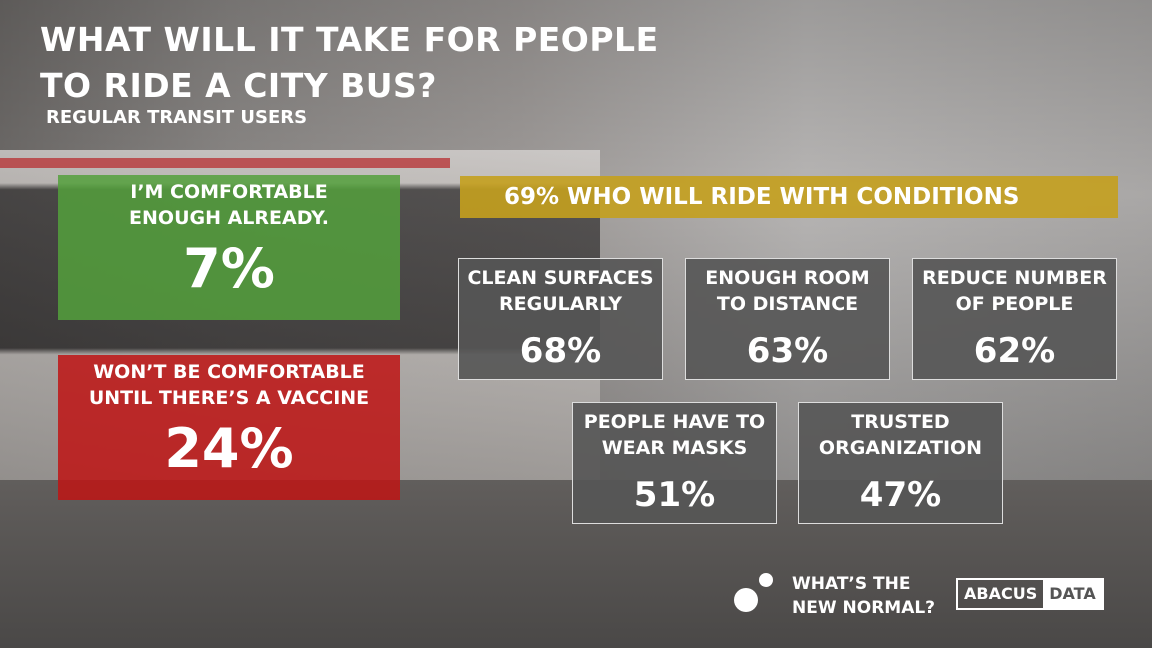 The image size is (1152, 648). I want to click on condition-label: REGULARLY, so click(560, 304).